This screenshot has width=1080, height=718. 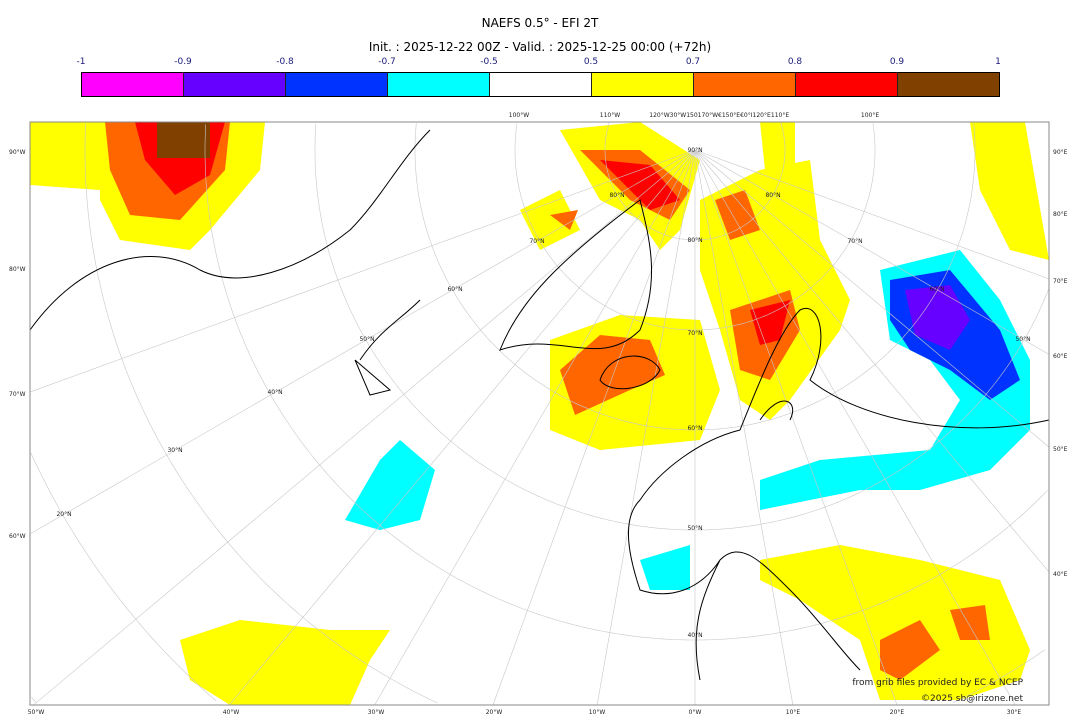 What do you see at coordinates (540, 23) in the screenshot?
I see `chart-title: NAEFS 0.5° - EFI 2T` at bounding box center [540, 23].